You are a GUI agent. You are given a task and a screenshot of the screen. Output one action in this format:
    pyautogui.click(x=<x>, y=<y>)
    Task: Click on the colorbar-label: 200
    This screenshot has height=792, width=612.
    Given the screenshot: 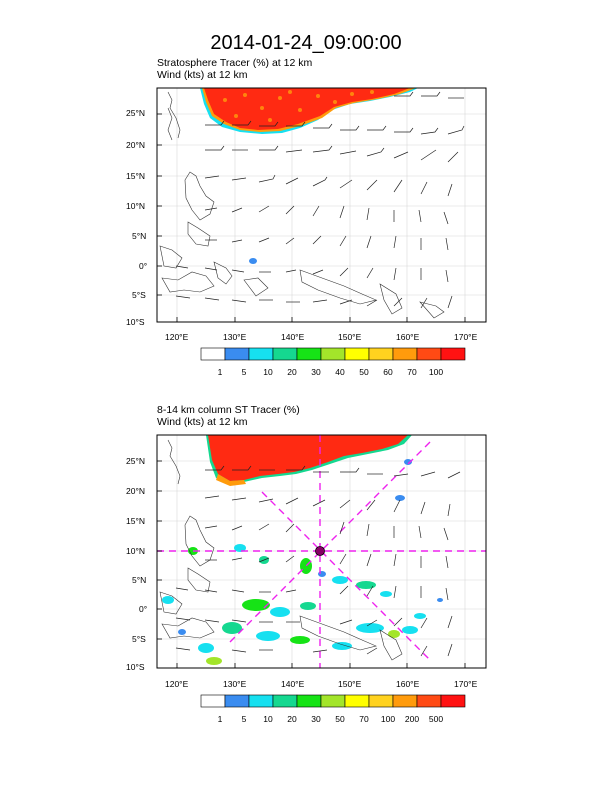 What is the action you would take?
    pyautogui.click(x=412, y=719)
    